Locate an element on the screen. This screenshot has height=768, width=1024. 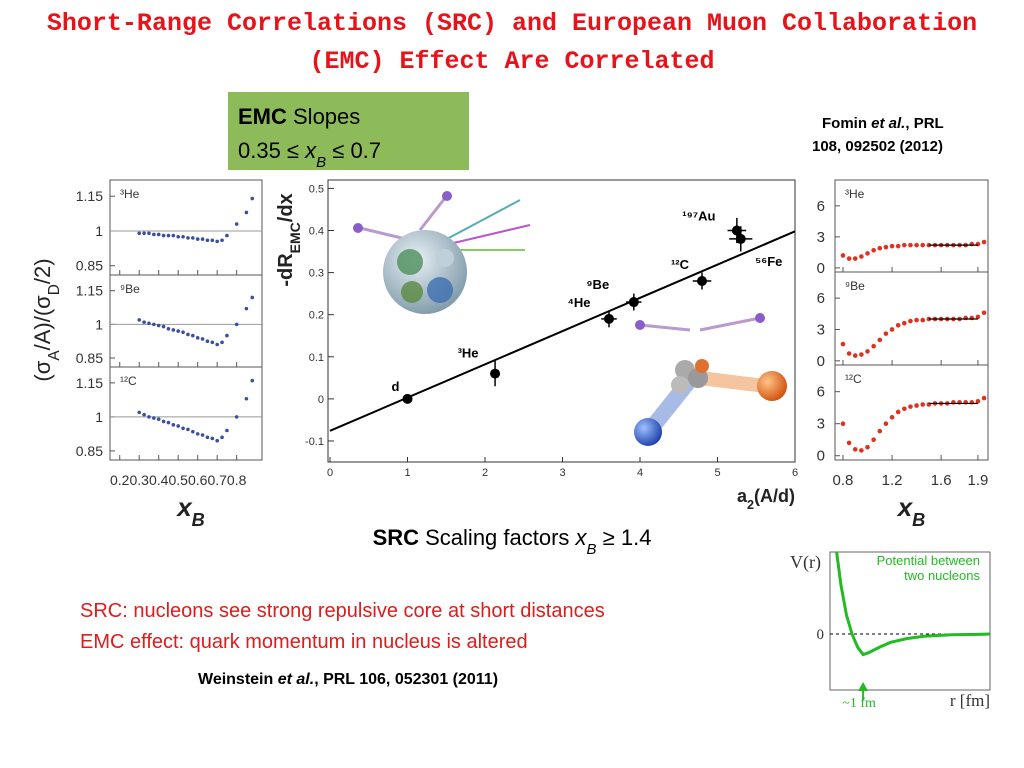
x-tick-label: 0.3 is located at coordinates (139, 480).